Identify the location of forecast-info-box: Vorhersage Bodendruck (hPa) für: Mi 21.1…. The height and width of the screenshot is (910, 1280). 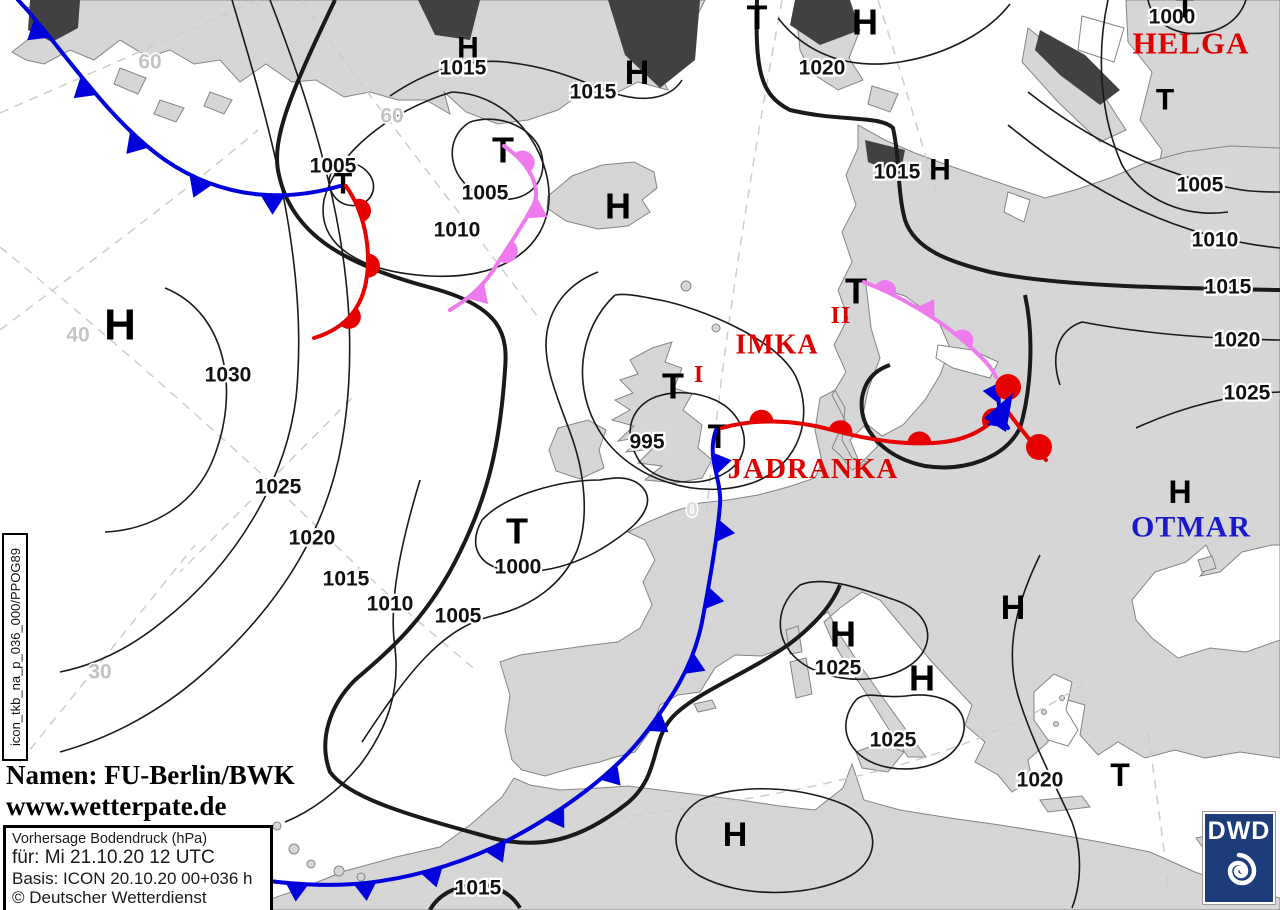
(138, 867).